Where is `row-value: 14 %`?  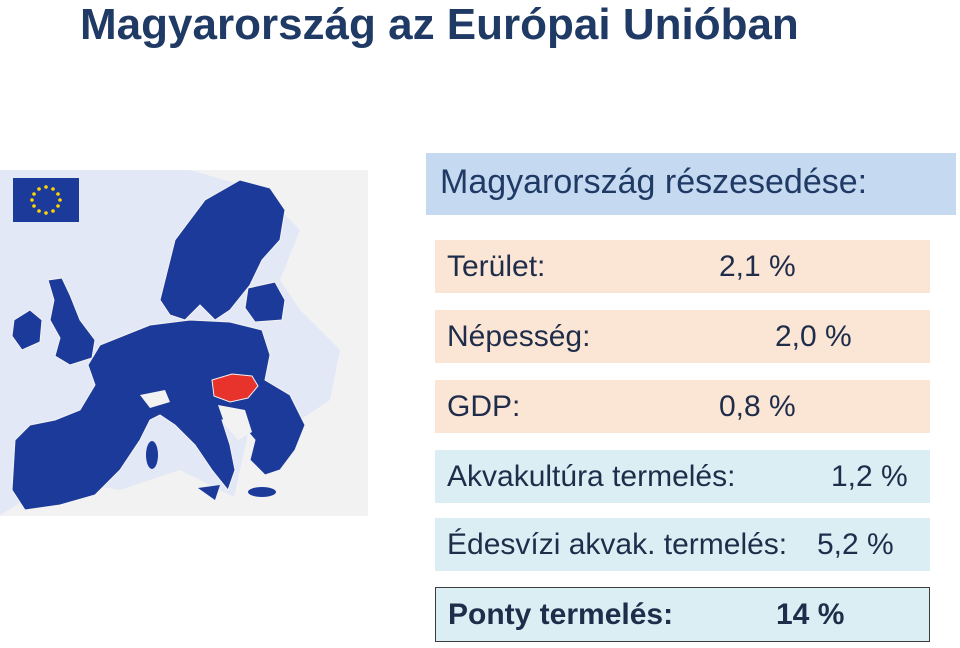 row-value: 14 % is located at coordinates (810, 614).